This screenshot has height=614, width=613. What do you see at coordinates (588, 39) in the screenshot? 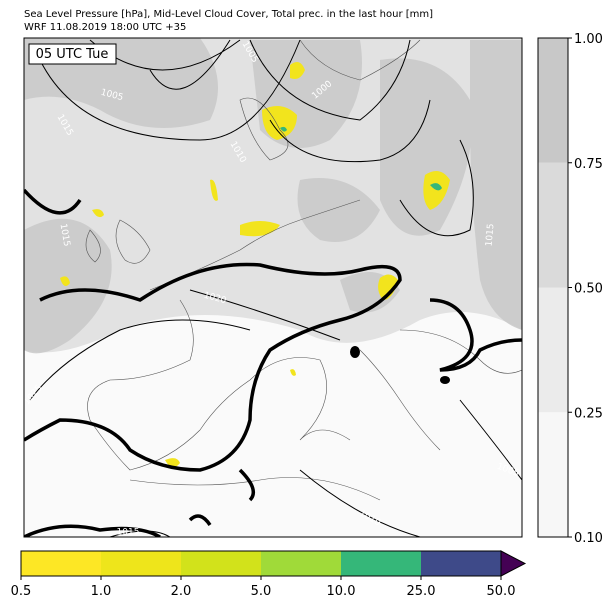
I see `colorbar-tick-label: 1.00` at bounding box center [588, 39].